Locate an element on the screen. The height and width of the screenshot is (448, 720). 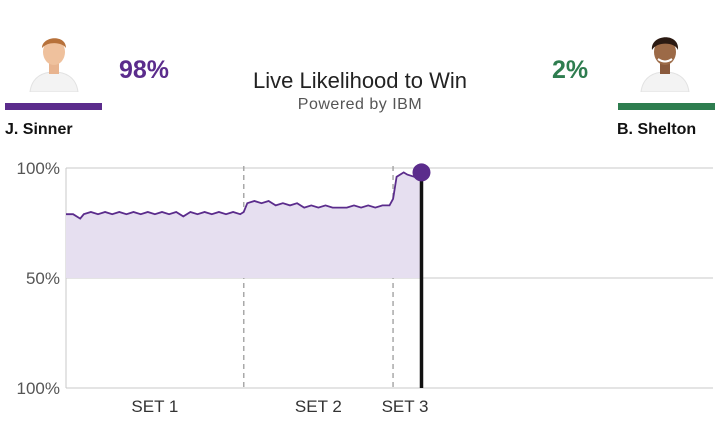
player-left-name: J. Sinner is located at coordinates (39, 129).